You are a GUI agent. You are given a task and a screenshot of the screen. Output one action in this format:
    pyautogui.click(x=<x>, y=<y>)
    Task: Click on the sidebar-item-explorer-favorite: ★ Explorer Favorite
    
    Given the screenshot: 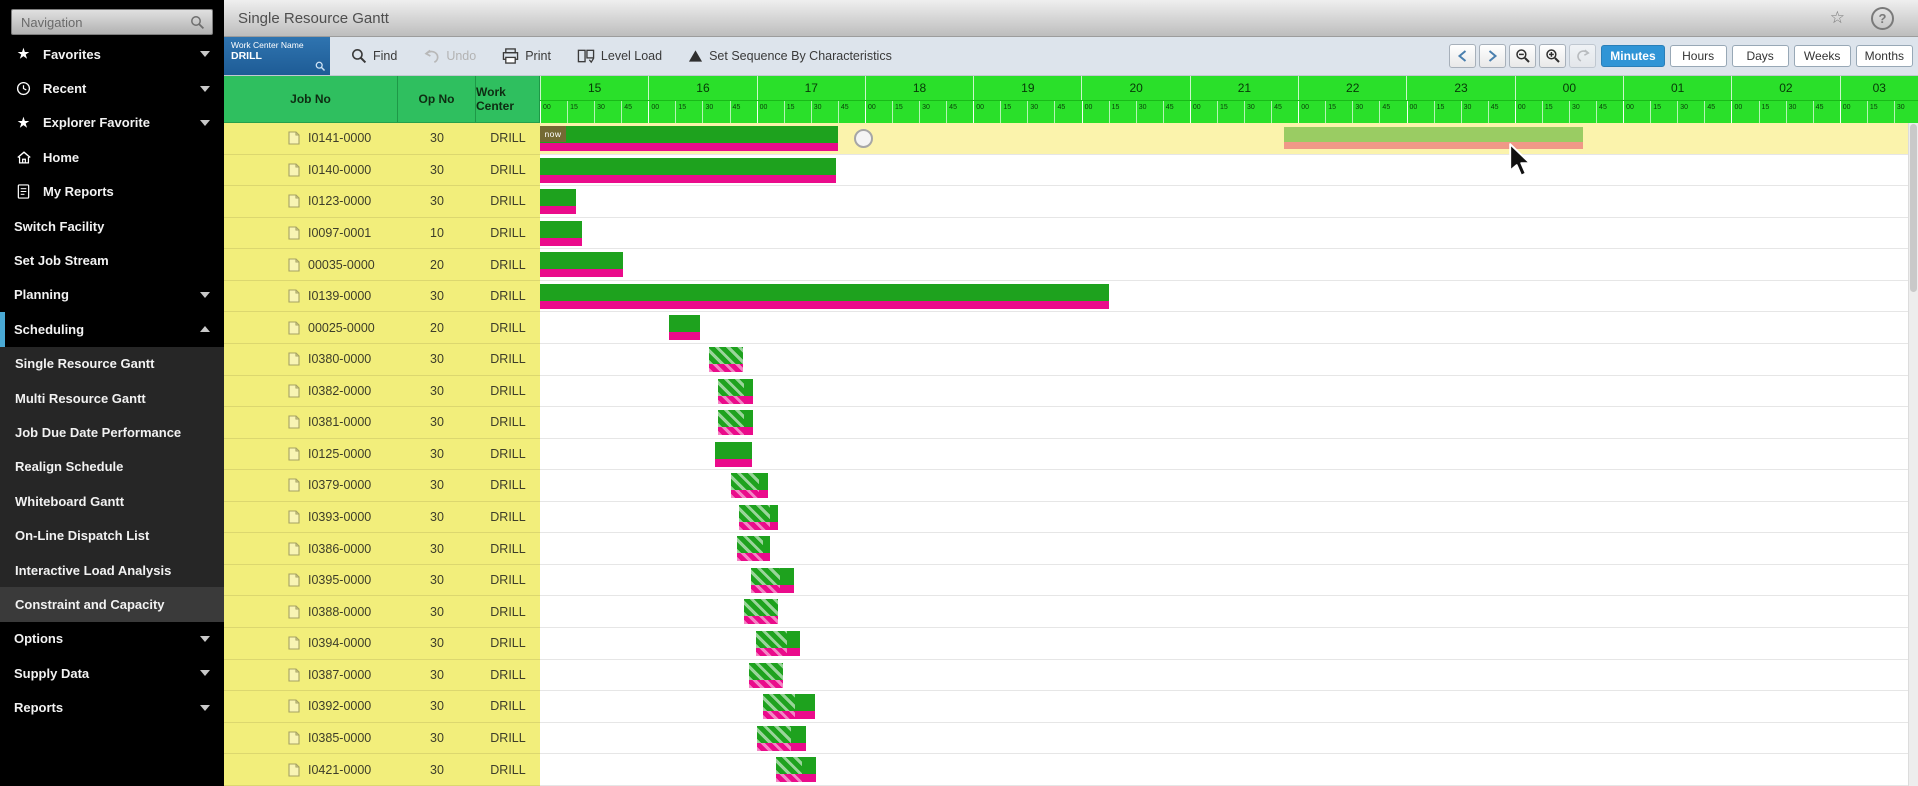 What is the action you would take?
    pyautogui.click(x=112, y=123)
    